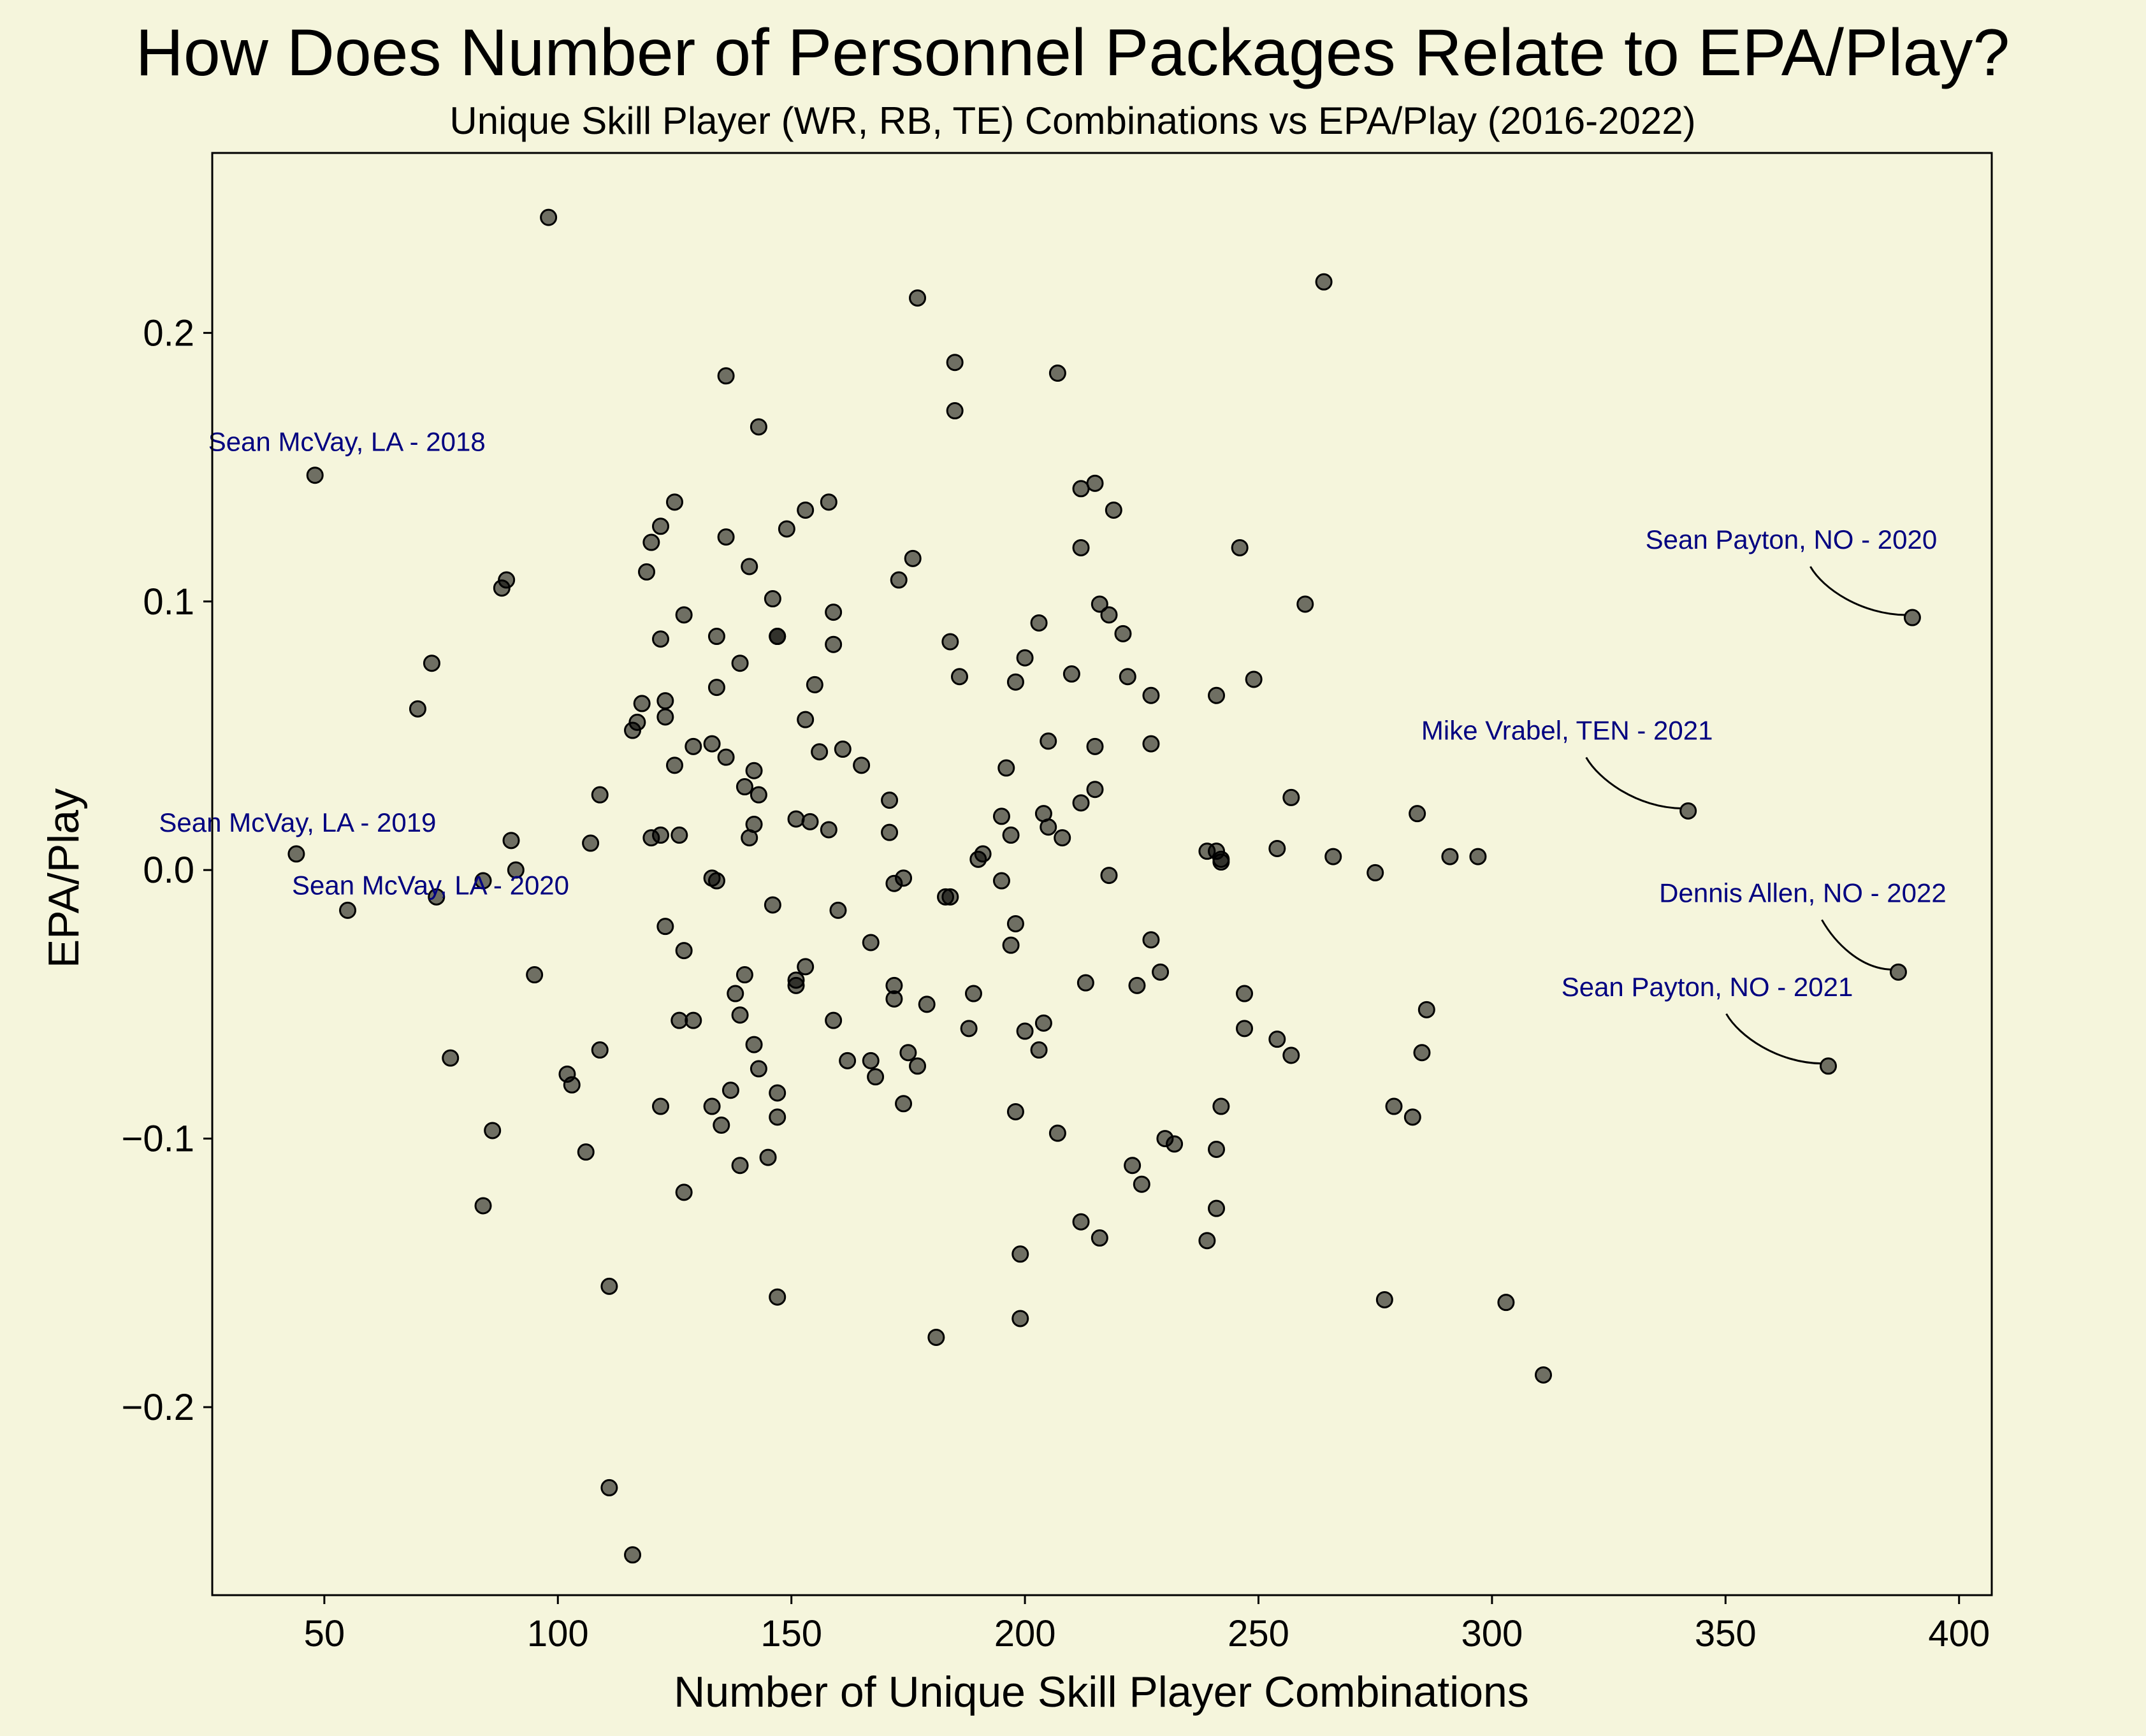 Image resolution: width=2146 pixels, height=1736 pixels. Describe the element at coordinates (1567, 730) in the screenshot. I see `annotation-label: Mike Vrabel, TEN - 2021` at that location.